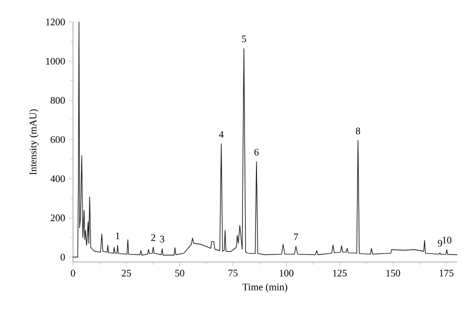 The width and height of the screenshot is (474, 322). I want to click on x-axis-title: Time (min), so click(265, 287).